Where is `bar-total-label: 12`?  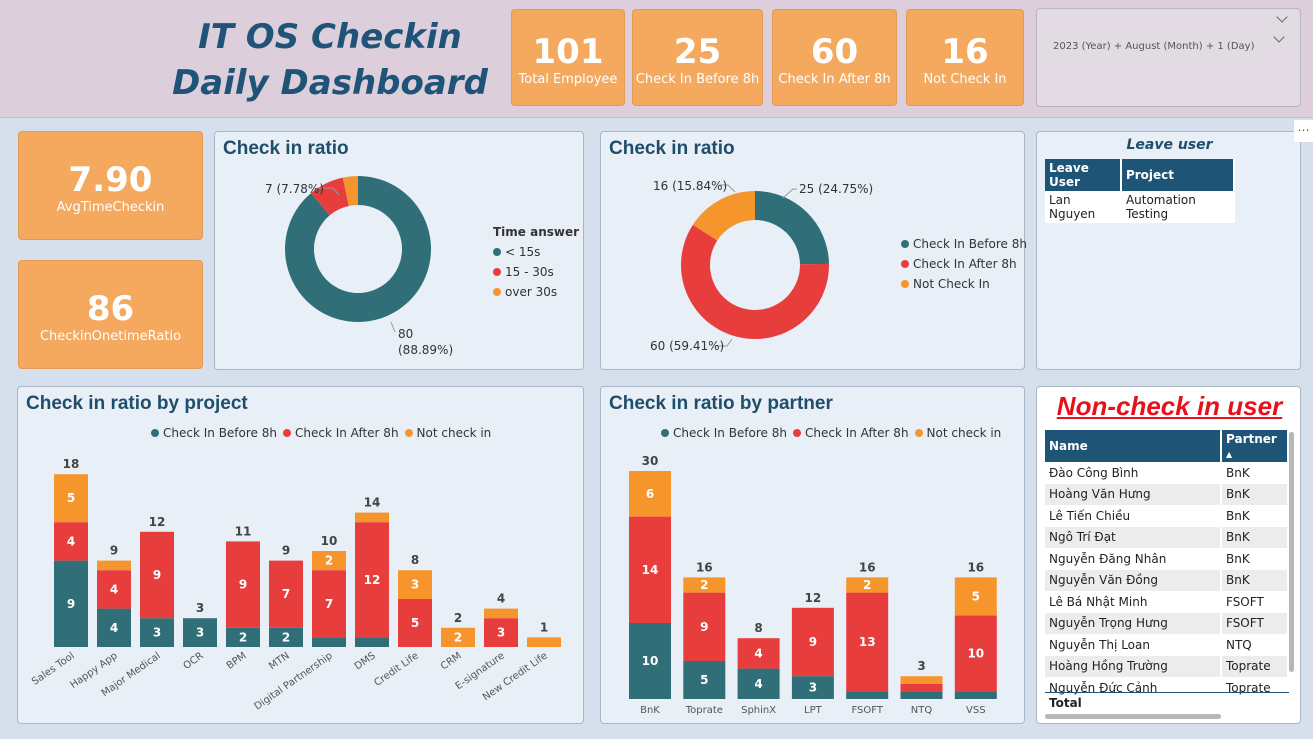
bar-total-label: 12 is located at coordinates (813, 598).